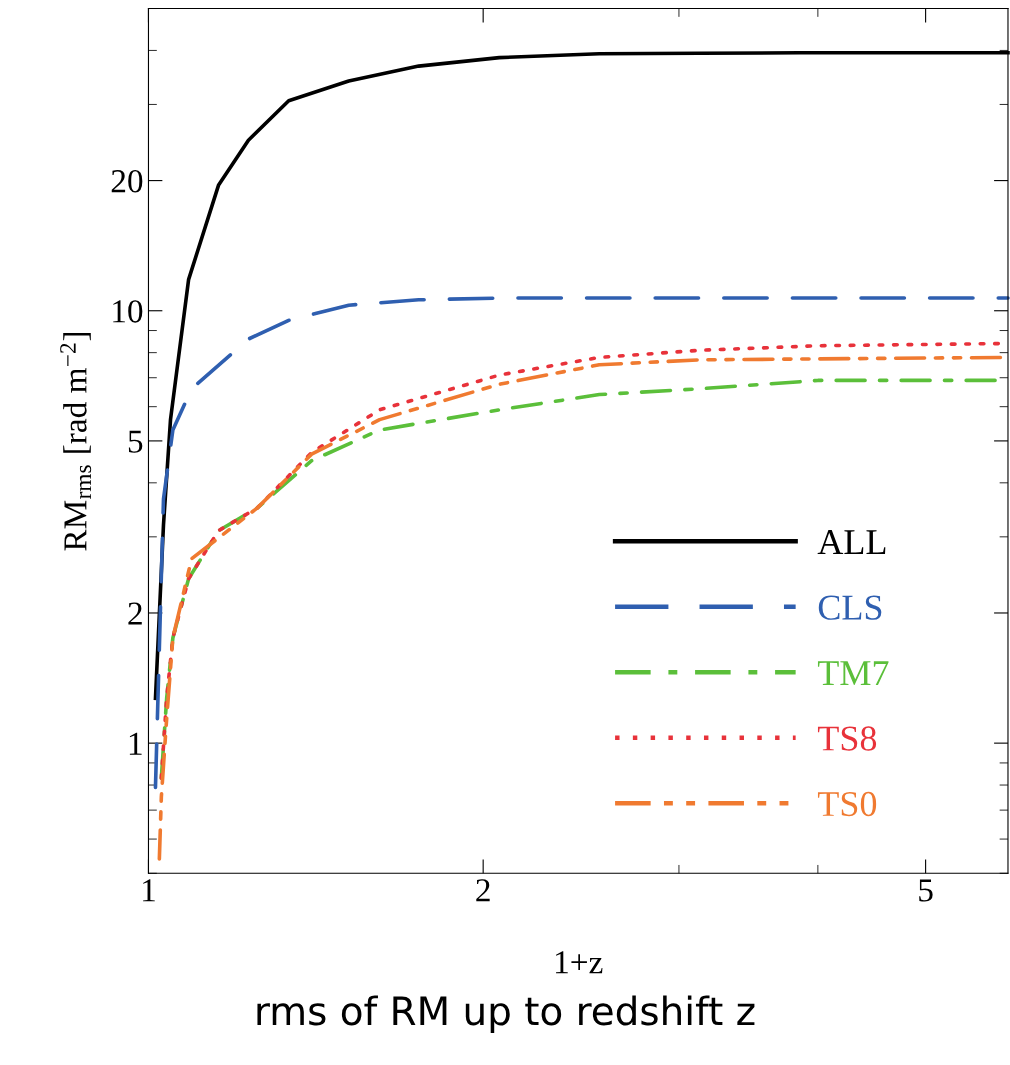 Image resolution: width=1010 pixels, height=1065 pixels. I want to click on text: CLS, so click(850, 607).